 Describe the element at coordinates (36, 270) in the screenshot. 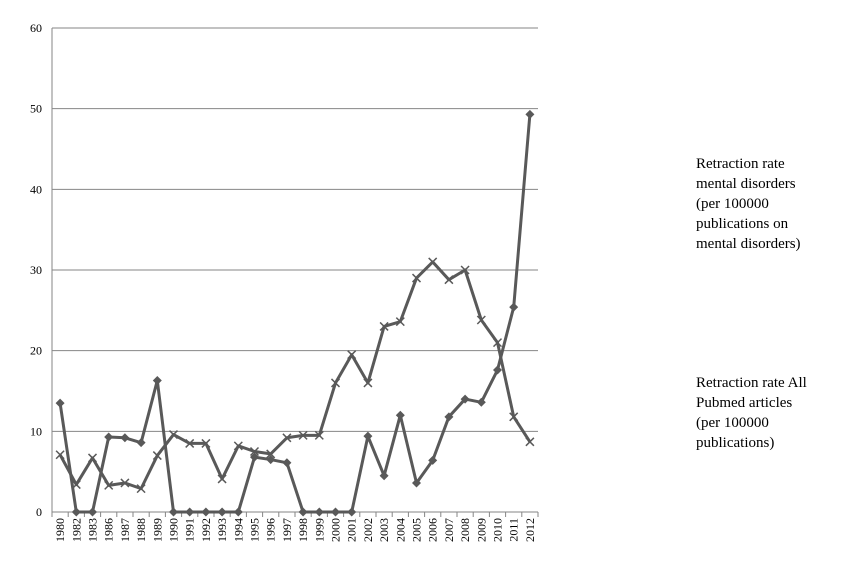

I see `y-tick-label: 30` at that location.